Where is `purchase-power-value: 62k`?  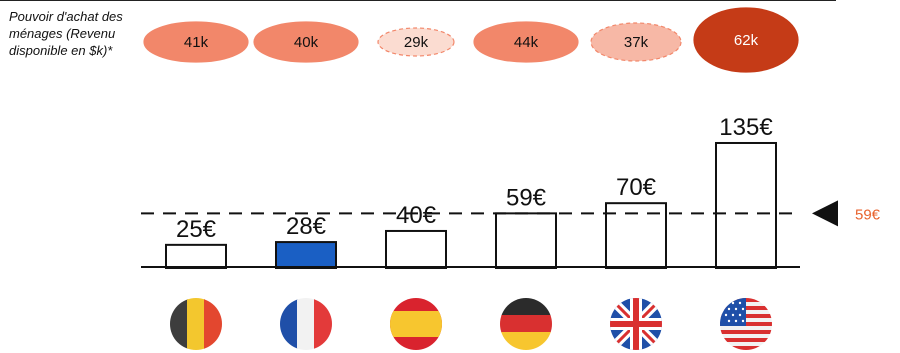
purchase-power-value: 62k is located at coordinates (746, 40).